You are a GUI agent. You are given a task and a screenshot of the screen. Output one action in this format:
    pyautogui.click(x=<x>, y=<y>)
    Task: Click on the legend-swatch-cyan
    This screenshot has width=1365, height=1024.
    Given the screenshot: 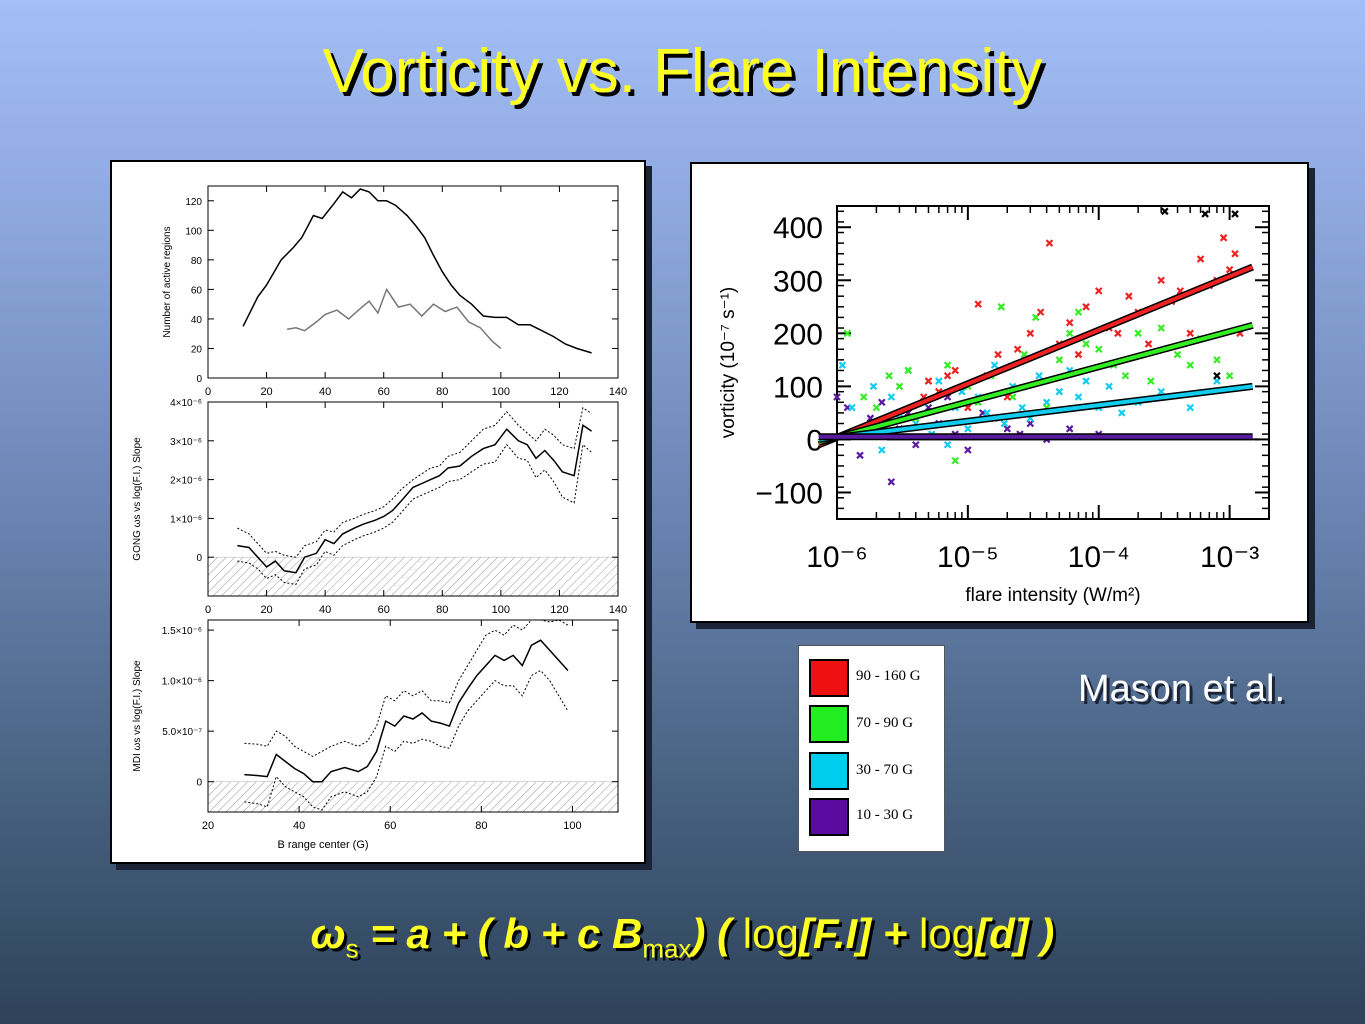 What is the action you would take?
    pyautogui.click(x=829, y=771)
    